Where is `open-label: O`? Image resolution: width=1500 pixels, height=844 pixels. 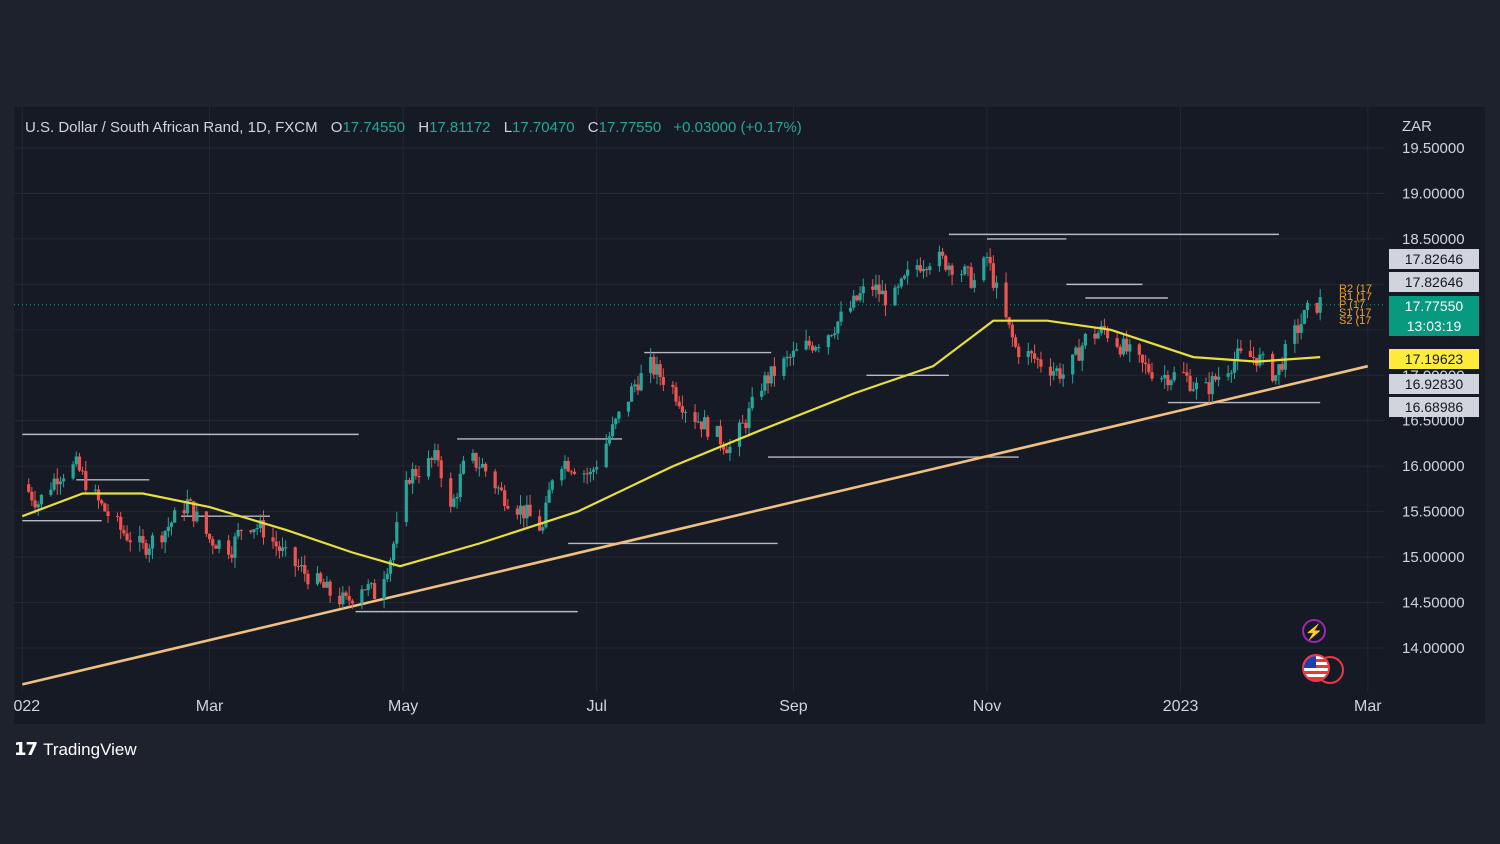 open-label: O is located at coordinates (336, 127).